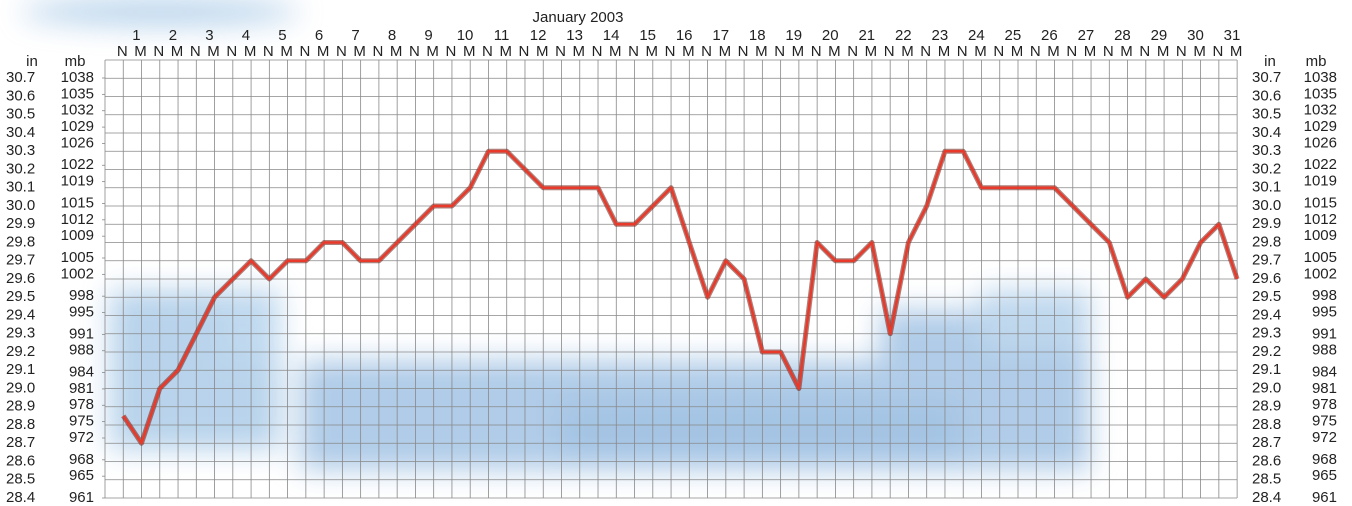 This screenshot has height=506, width=1352. I want to click on y2-tick-label: 978, so click(1324, 404).